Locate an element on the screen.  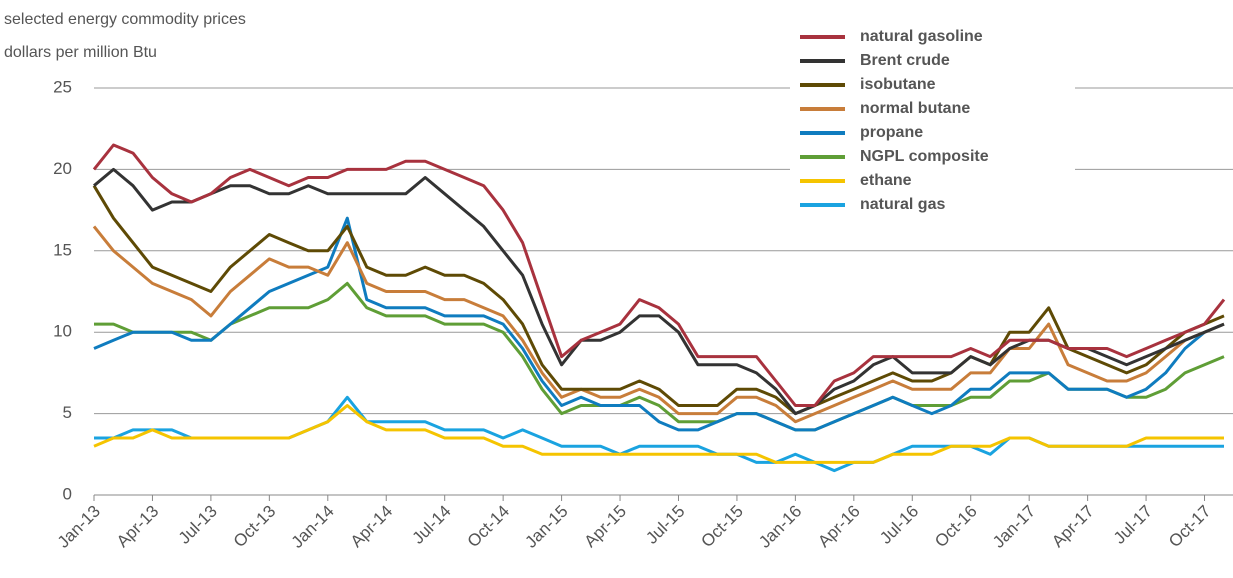
y-tick-label: 20 is located at coordinates (62, 168).